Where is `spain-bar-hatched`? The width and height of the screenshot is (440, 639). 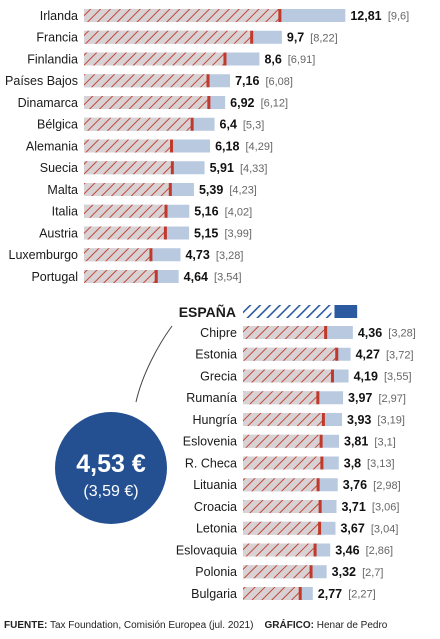
spain-bar-hatched is located at coordinates (287, 311).